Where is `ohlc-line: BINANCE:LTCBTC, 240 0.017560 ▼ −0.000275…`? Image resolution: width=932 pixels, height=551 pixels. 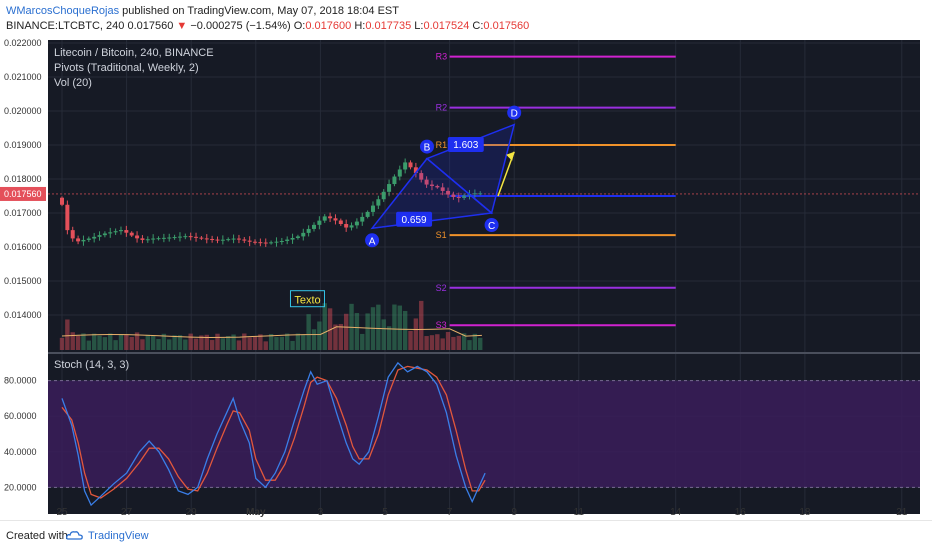 ohlc-line: BINANCE:LTCBTC, 240 0.017560 ▼ −0.000275… is located at coordinates (267, 26).